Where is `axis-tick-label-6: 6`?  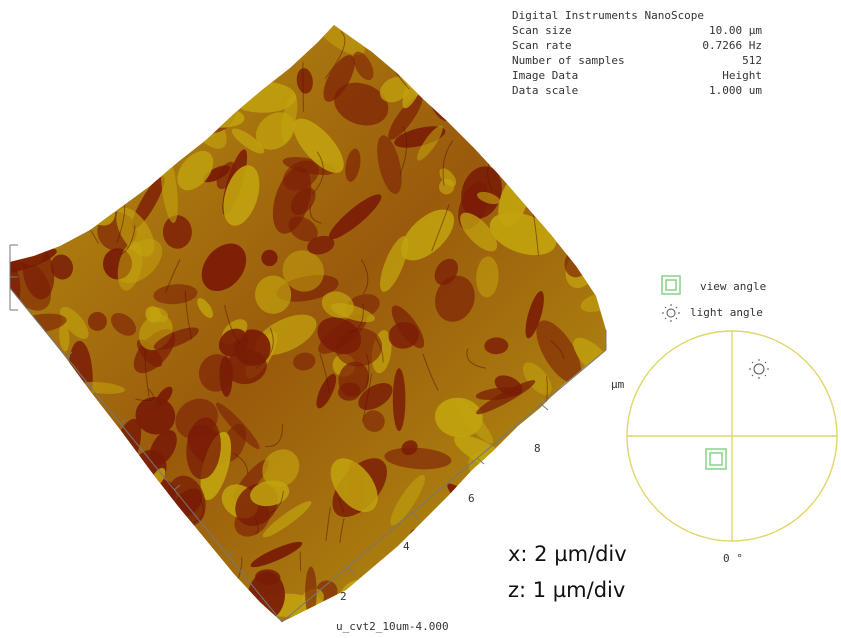
axis-tick-label-6: 6 is located at coordinates (471, 498).